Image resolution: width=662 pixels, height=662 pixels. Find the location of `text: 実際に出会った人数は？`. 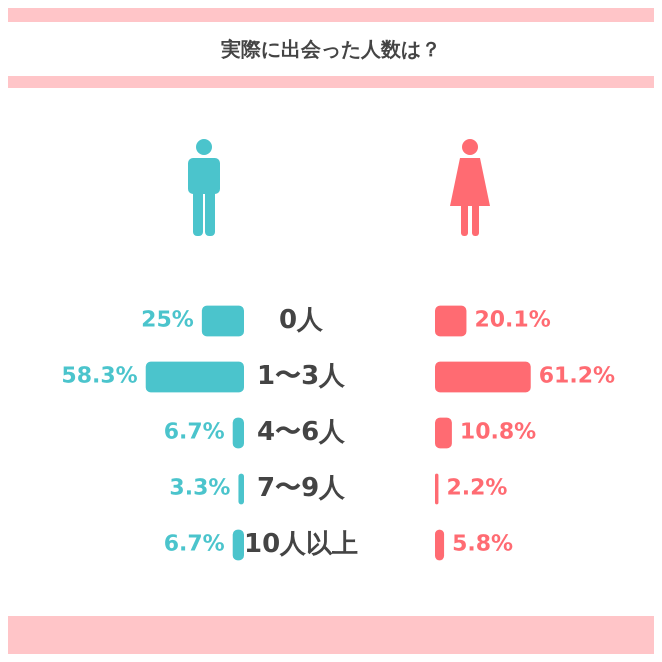

text: 実際に出会った人数は？ is located at coordinates (331, 49).